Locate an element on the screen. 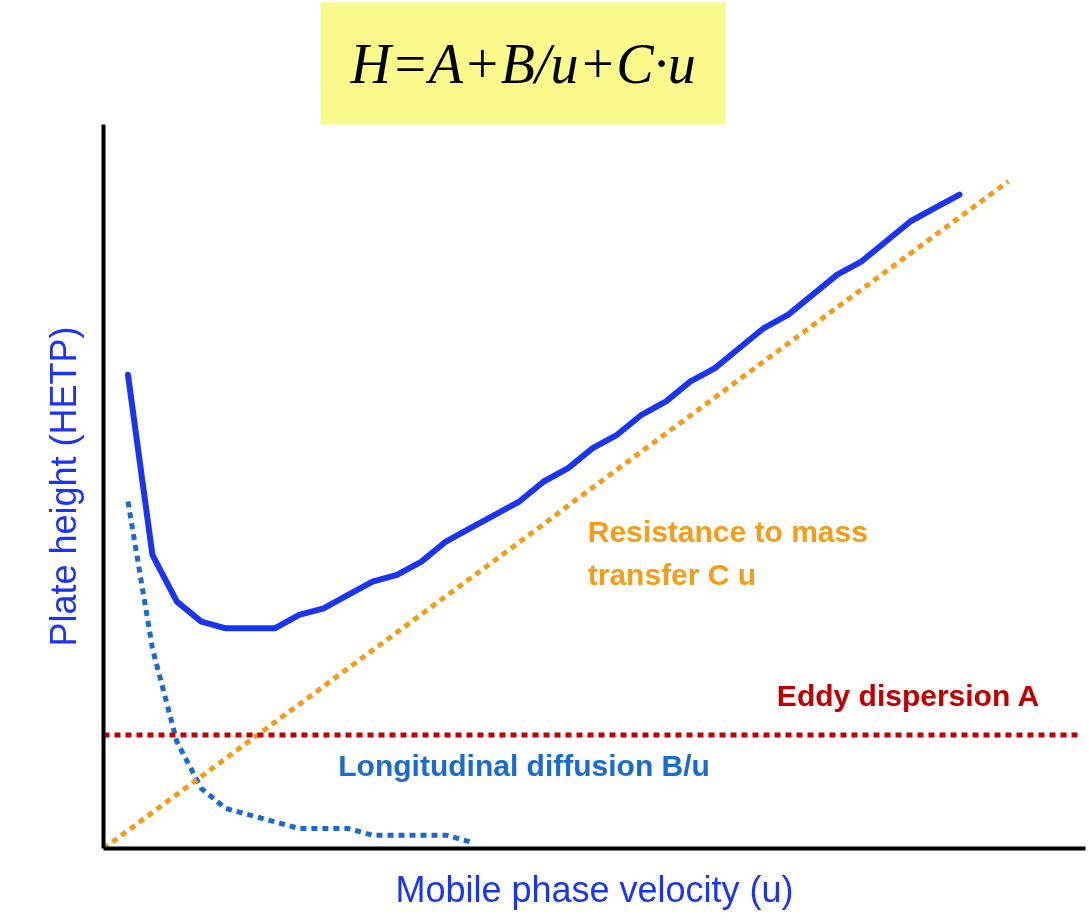  series-label: Resistance to mass transfer C u is located at coordinates (727, 552).